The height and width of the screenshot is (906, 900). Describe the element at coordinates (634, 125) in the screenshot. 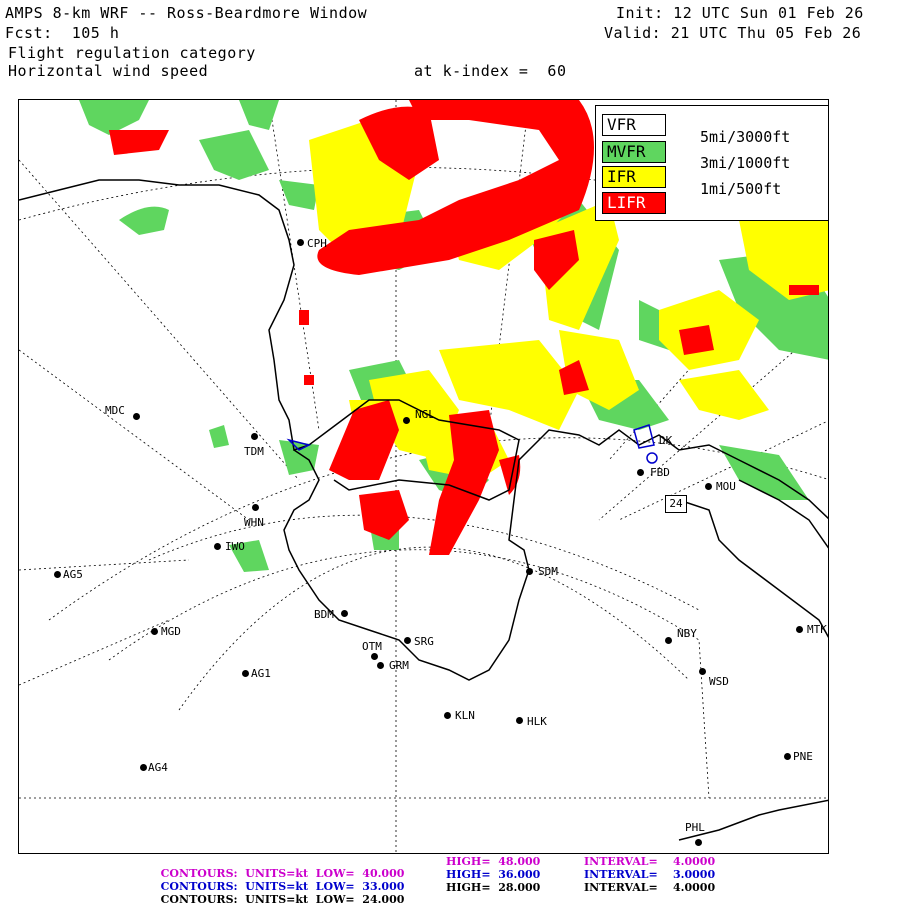

I see `legend-vfr-swatch: VFR` at that location.